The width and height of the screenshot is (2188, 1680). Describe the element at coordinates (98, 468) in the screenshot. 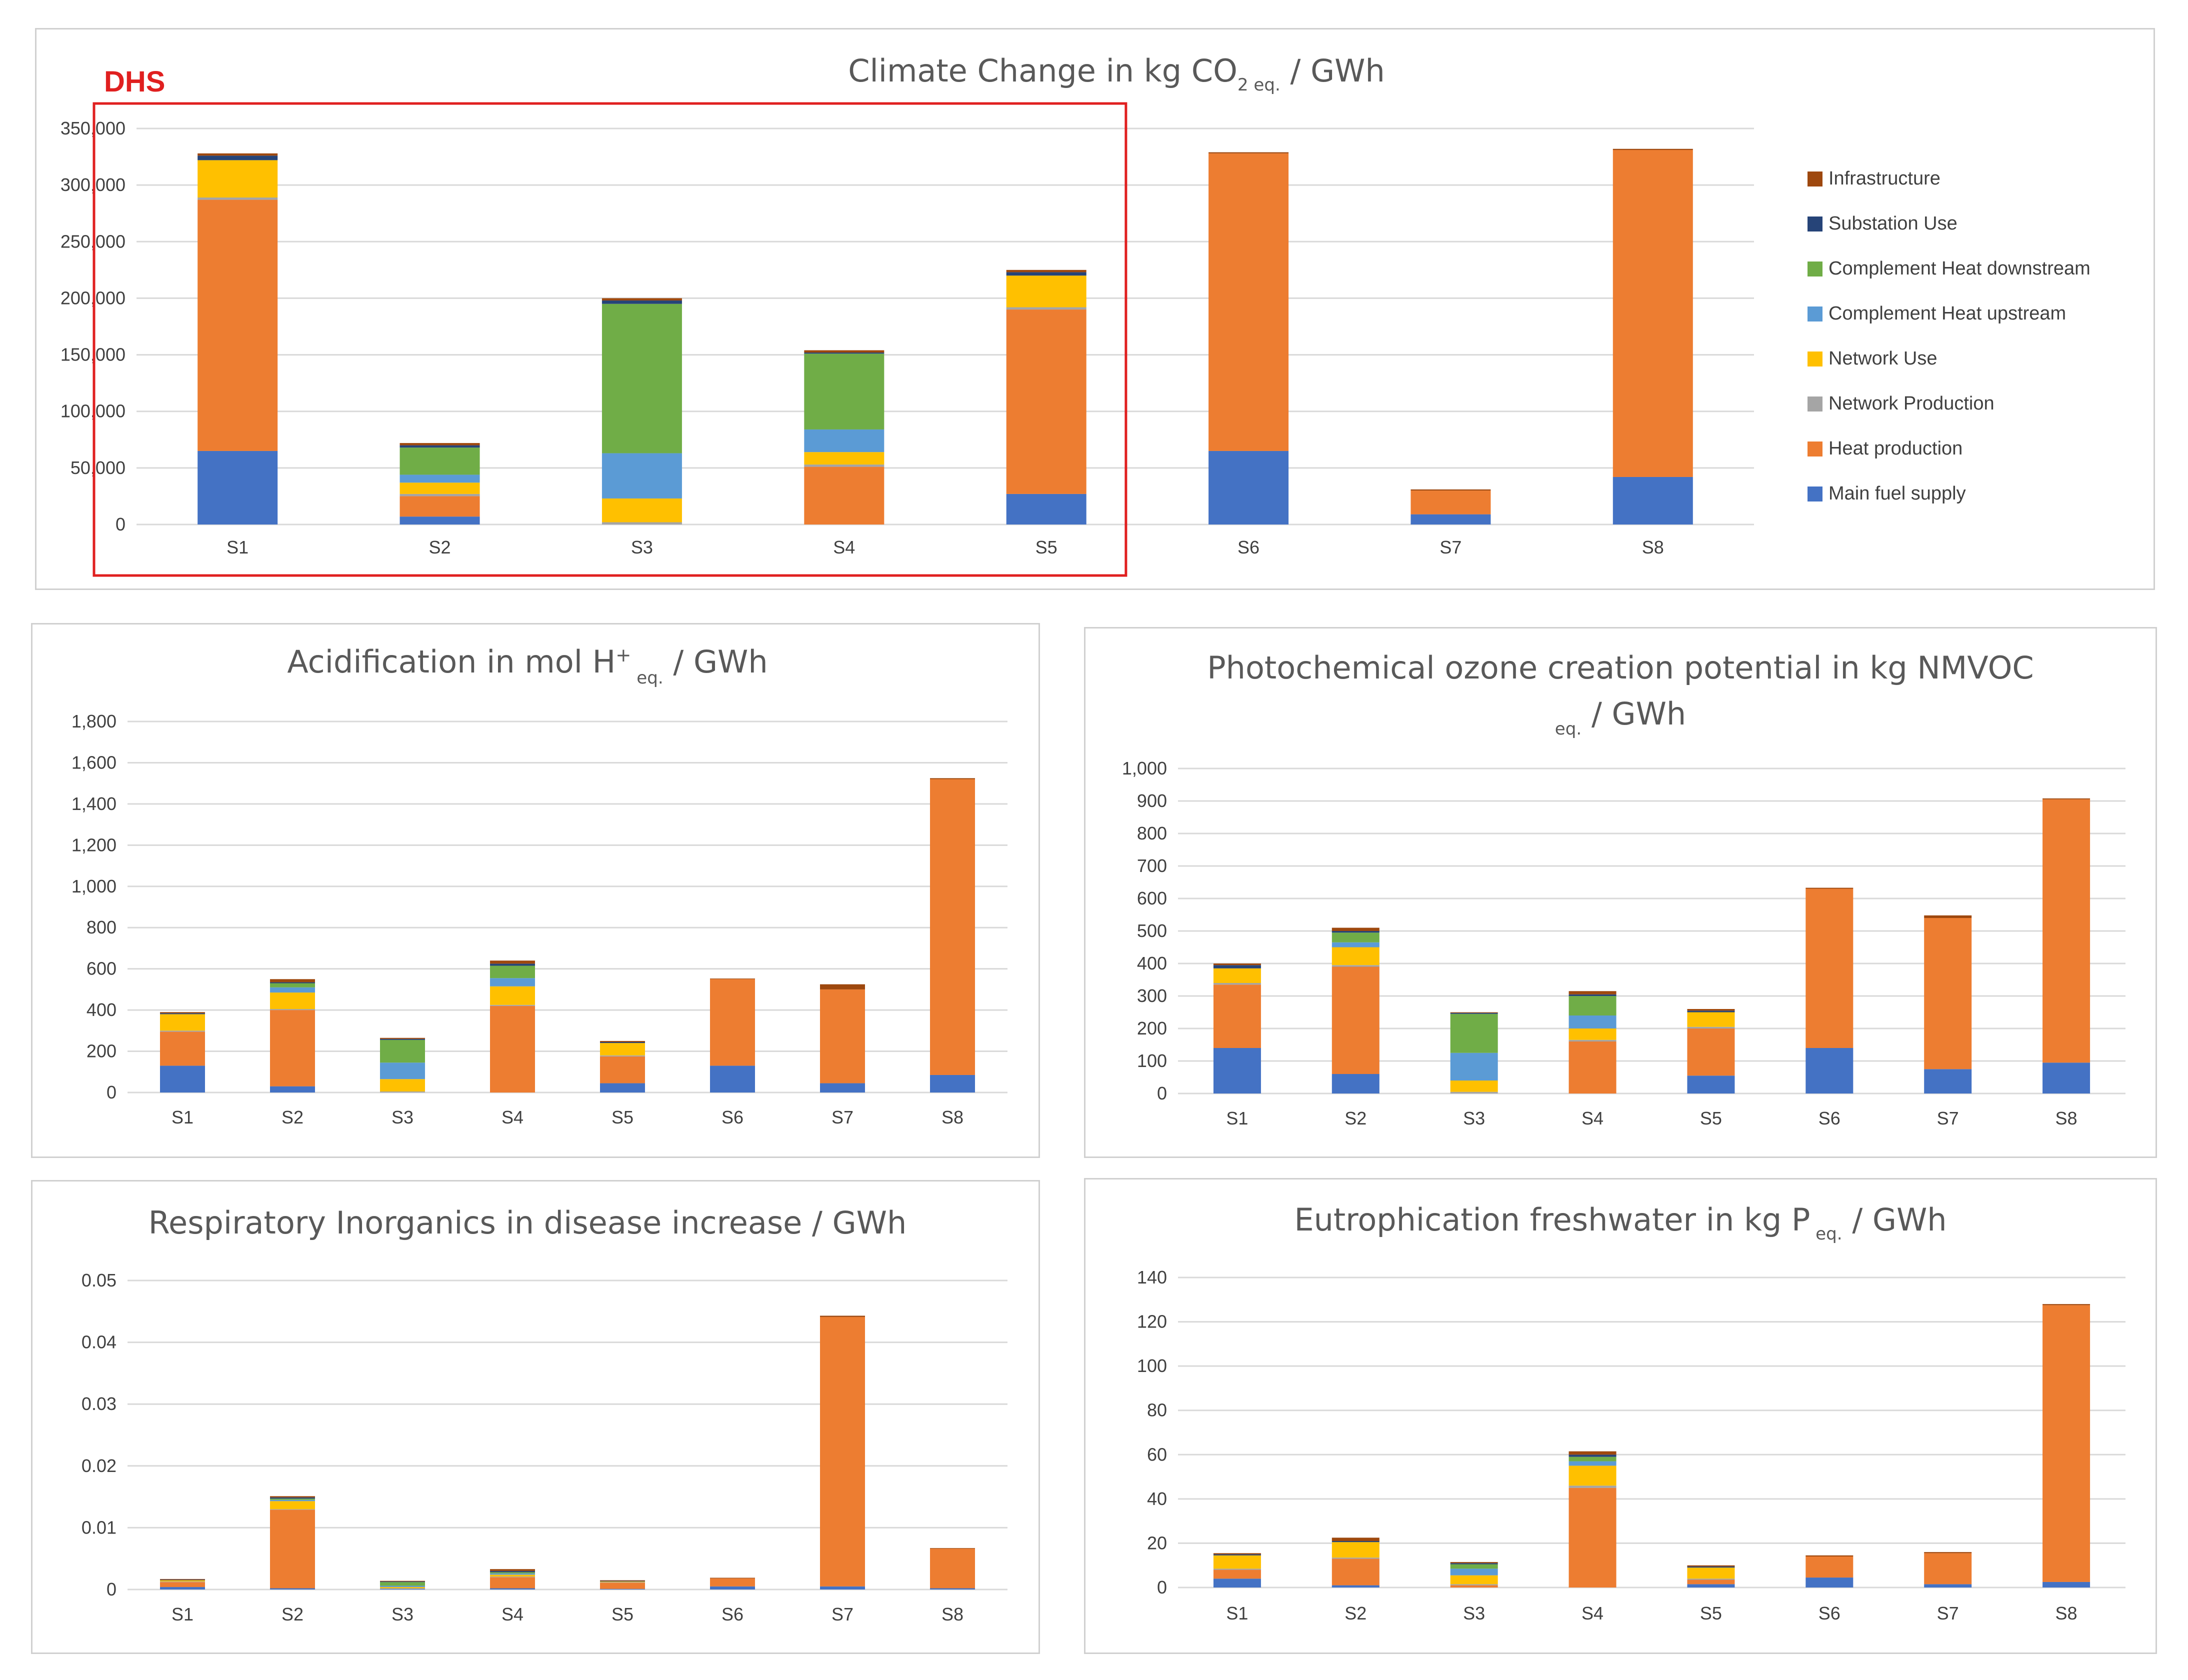

I see `y-tick-label: 50,000` at that location.